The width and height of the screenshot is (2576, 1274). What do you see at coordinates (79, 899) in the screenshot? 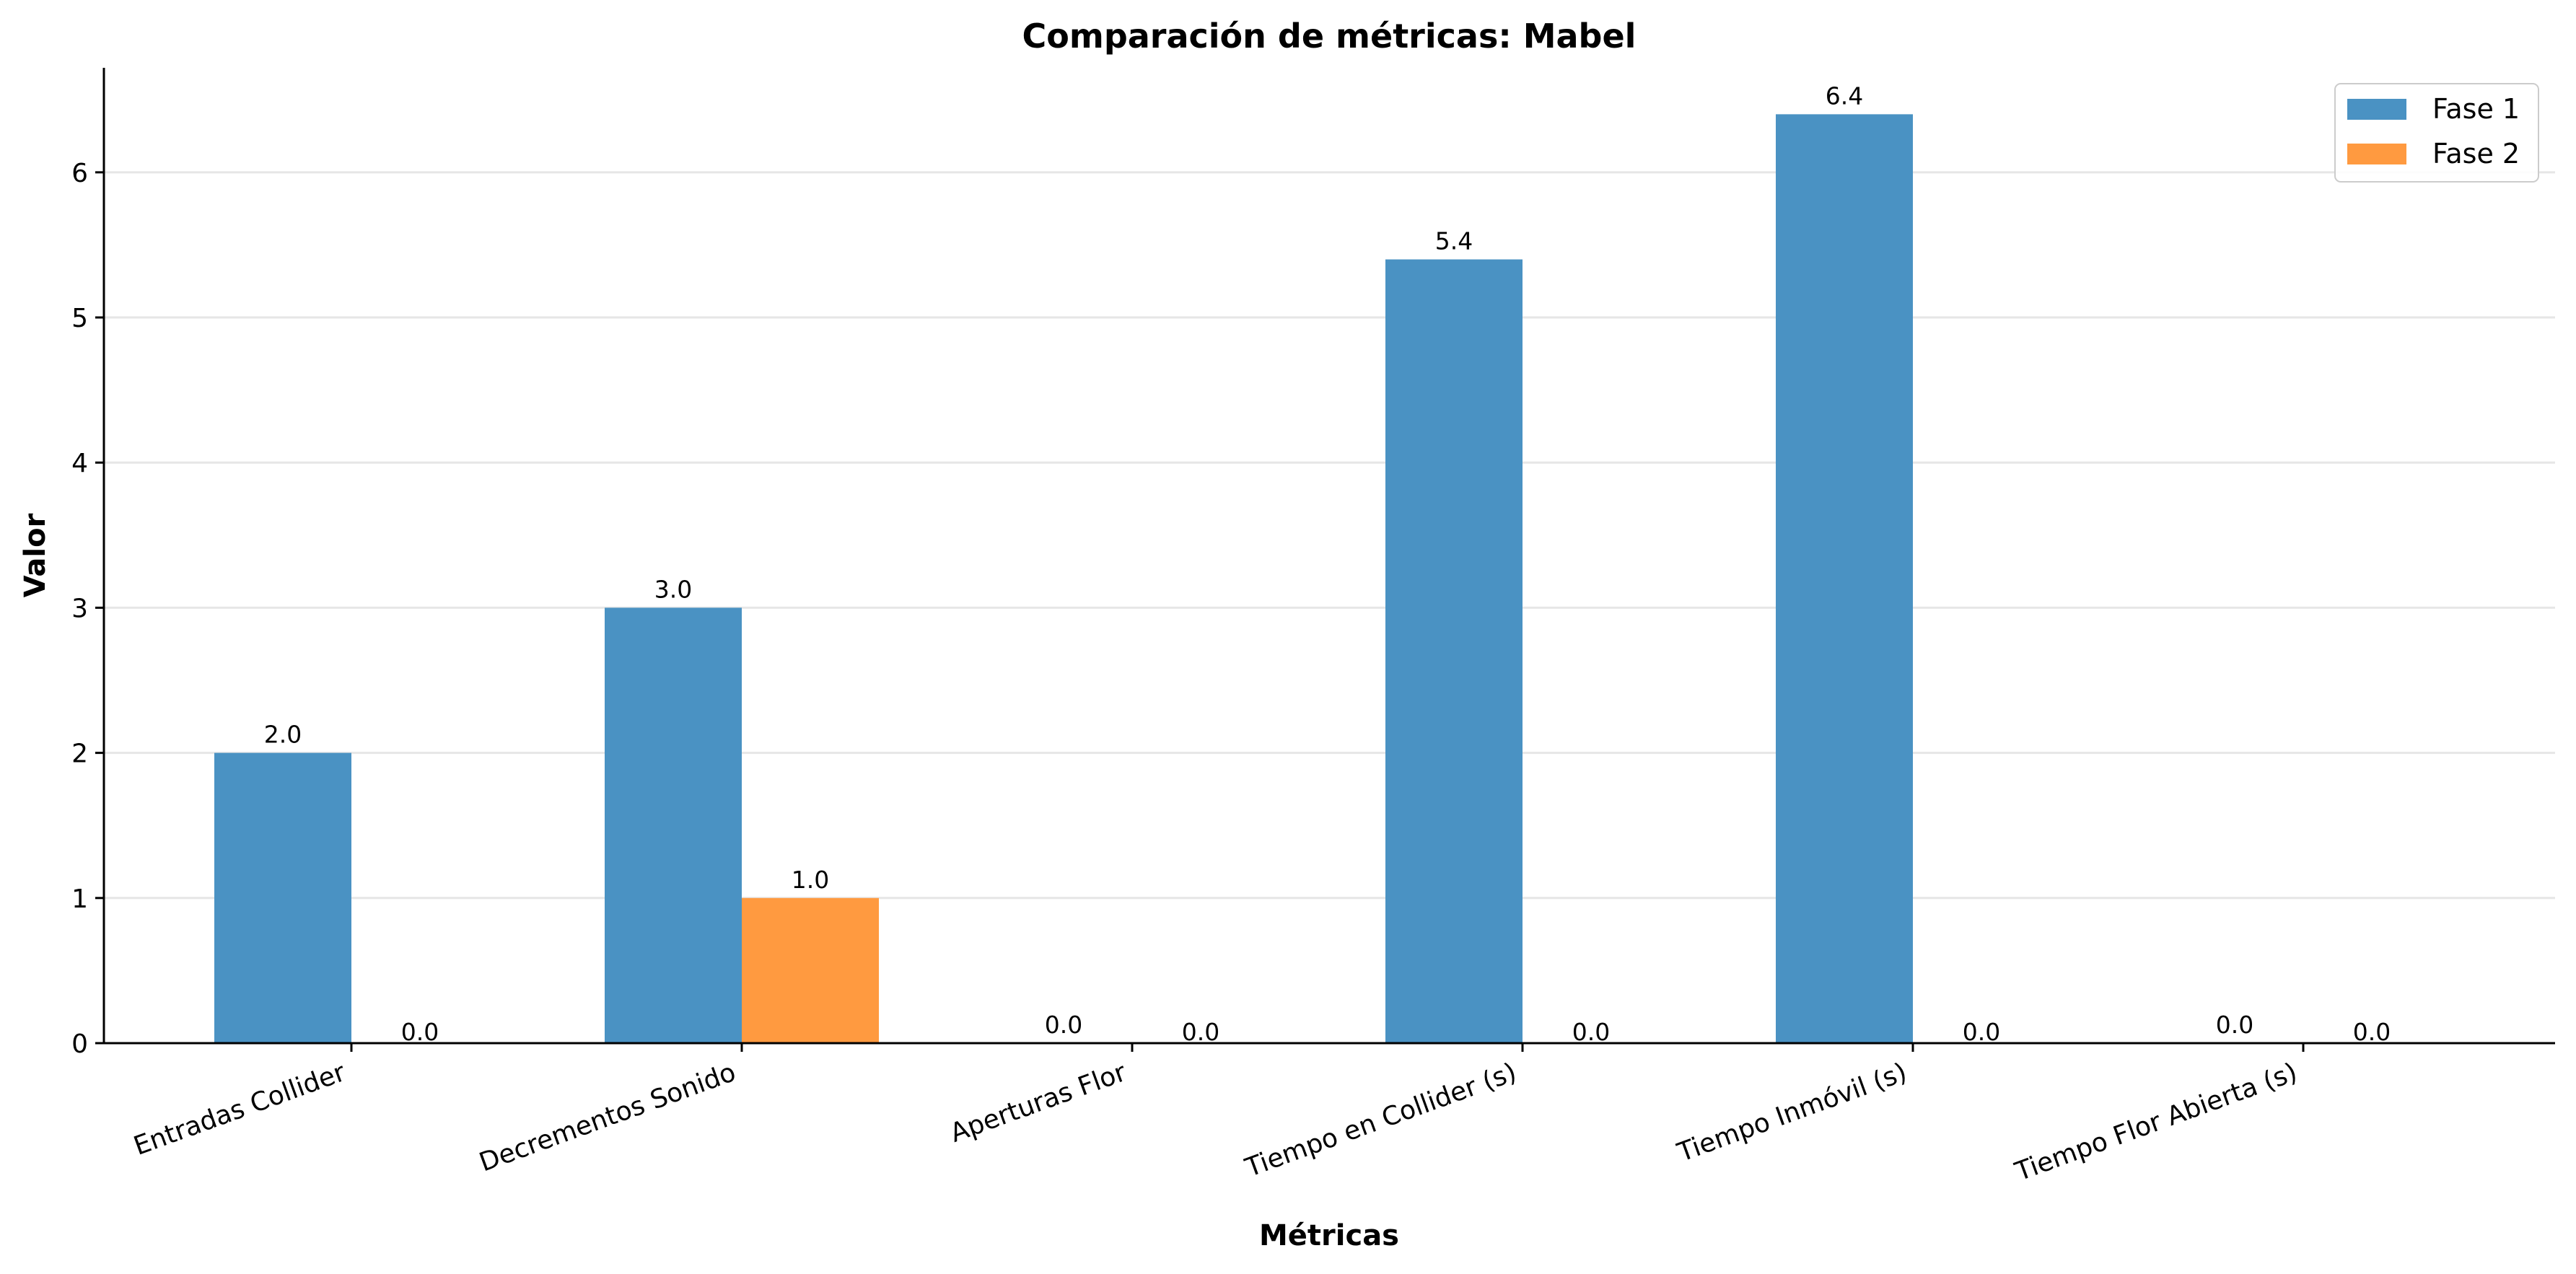
I see `y-tick-label: 1` at bounding box center [79, 899].